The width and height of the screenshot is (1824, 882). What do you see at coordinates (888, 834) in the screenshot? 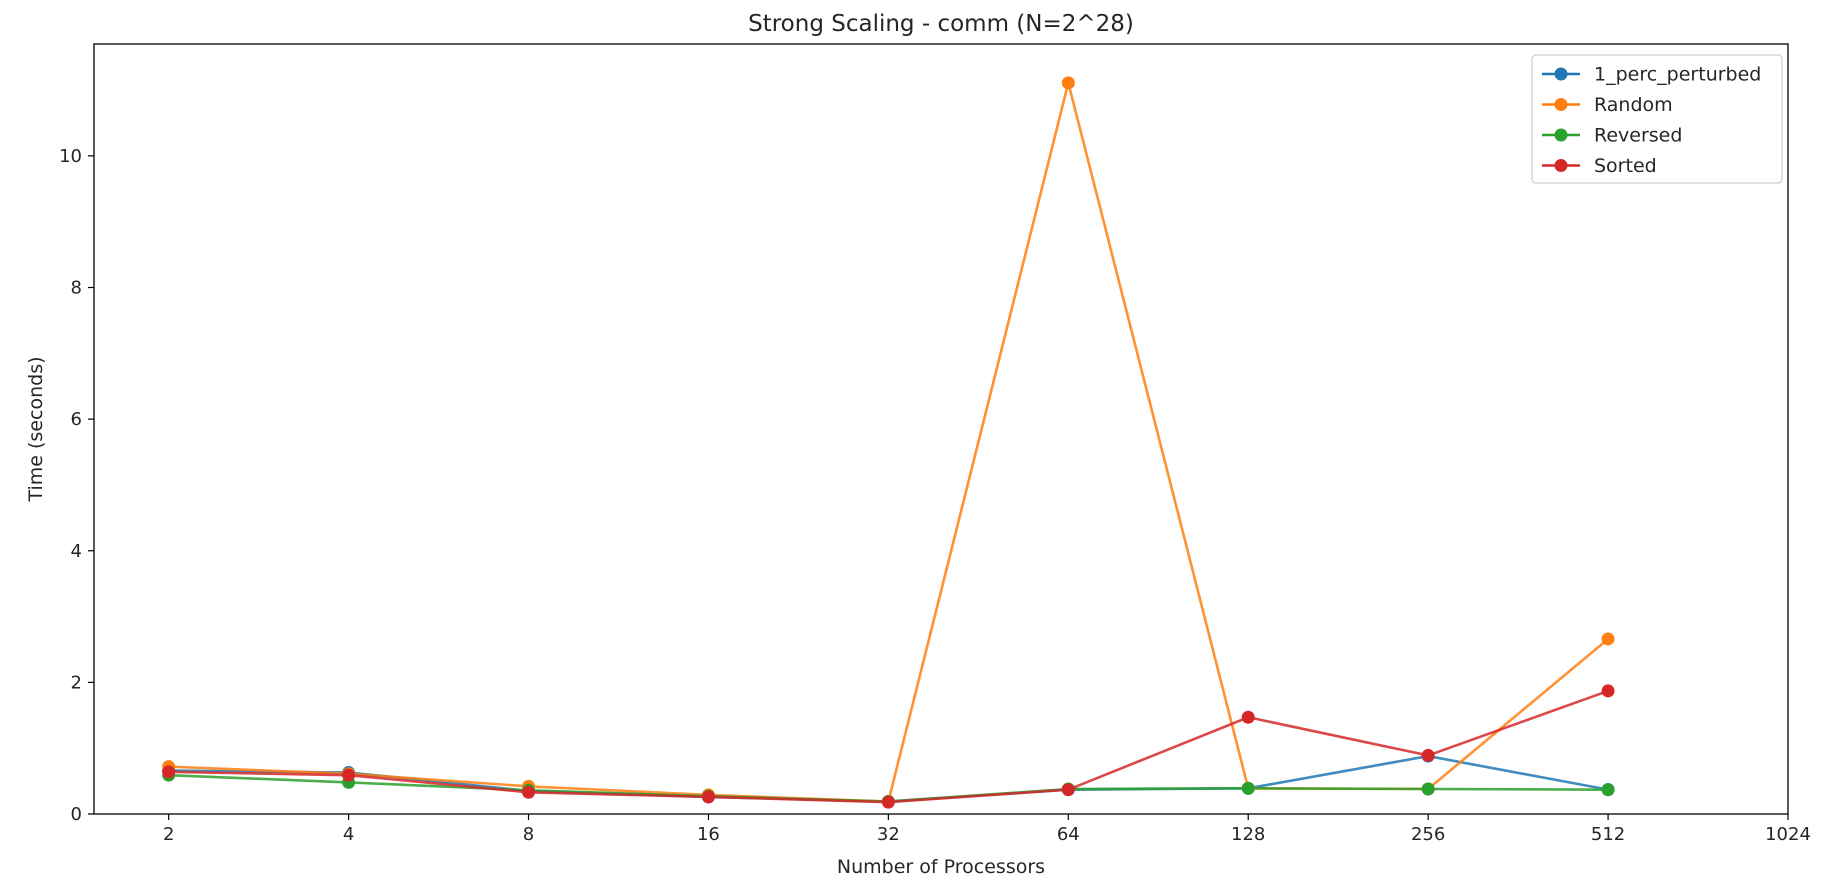
I see `x-tick-label: 32` at bounding box center [888, 834].